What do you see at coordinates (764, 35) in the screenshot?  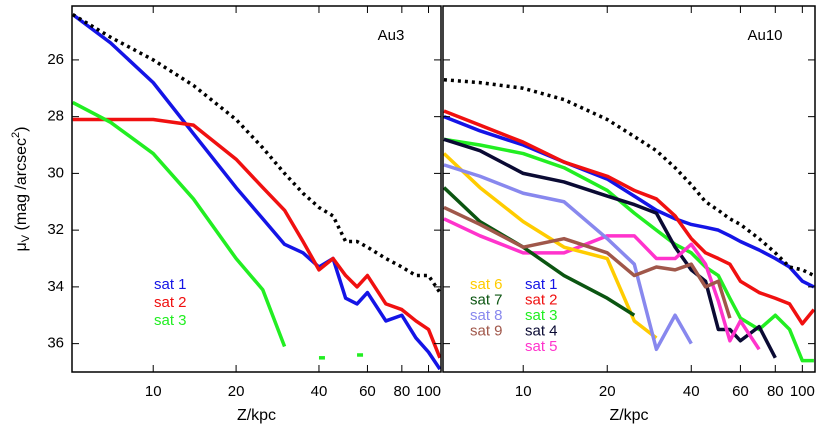 I see `panel-label: Au10` at bounding box center [764, 35].